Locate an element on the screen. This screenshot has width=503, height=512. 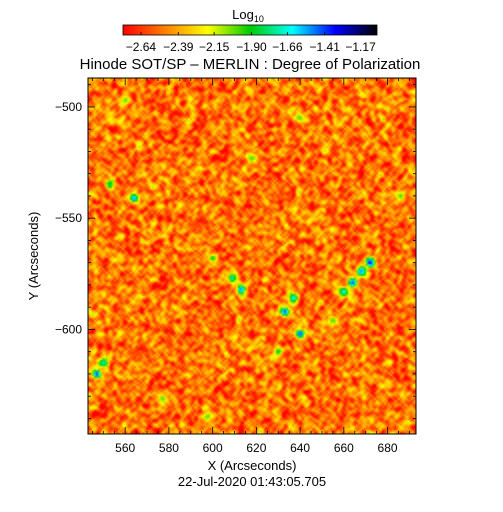
x-tick-label: 620 is located at coordinates (256, 448).